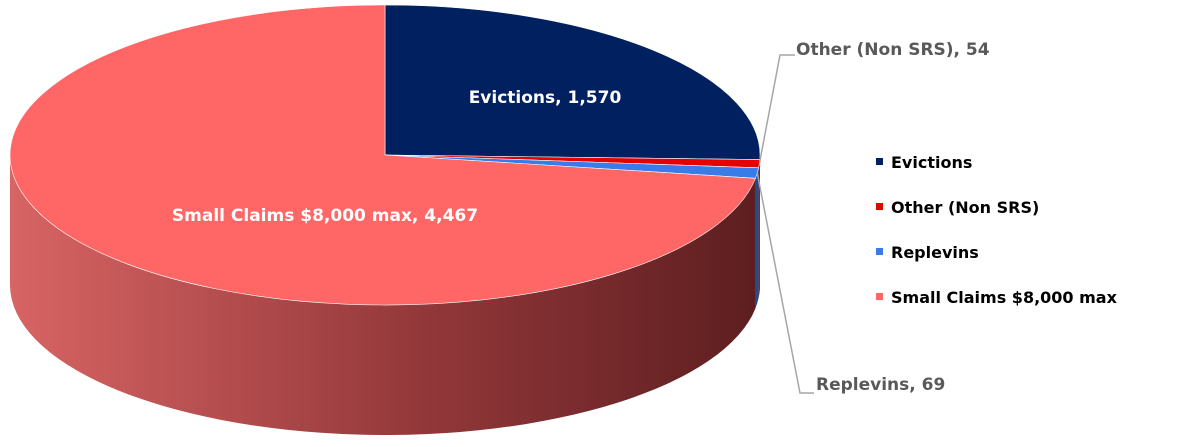 This screenshot has height=447, width=1191. I want to click on data-label: Small Claims $8,000 max, 4,467, so click(325, 216).